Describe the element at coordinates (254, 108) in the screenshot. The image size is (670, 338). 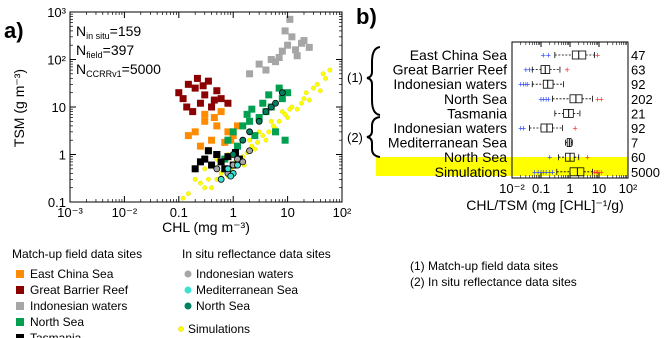
I see `scatter-points` at that location.